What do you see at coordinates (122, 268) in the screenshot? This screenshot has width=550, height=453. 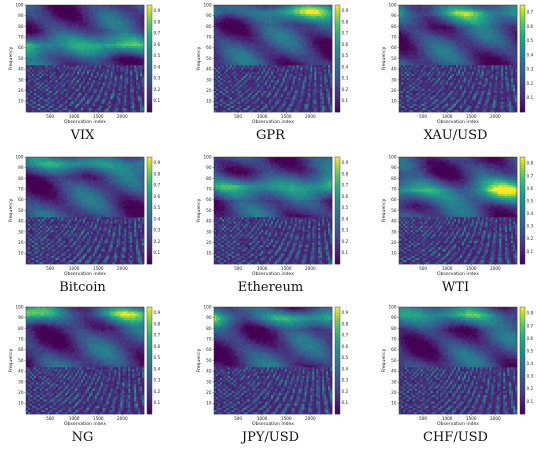 I see `x-tick-label: 2000` at bounding box center [122, 268].